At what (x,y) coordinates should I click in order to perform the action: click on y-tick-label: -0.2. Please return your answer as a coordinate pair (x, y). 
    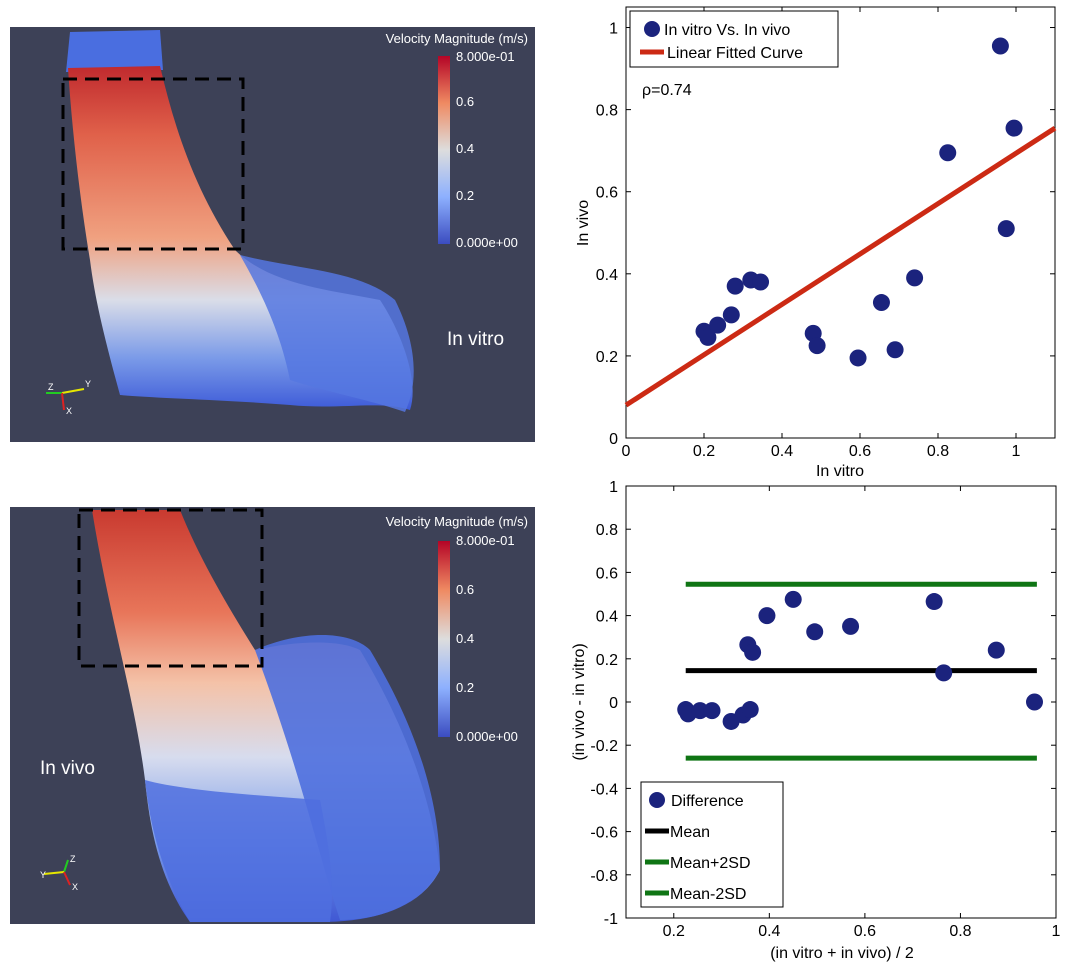
    Looking at the image, I should click on (604, 746).